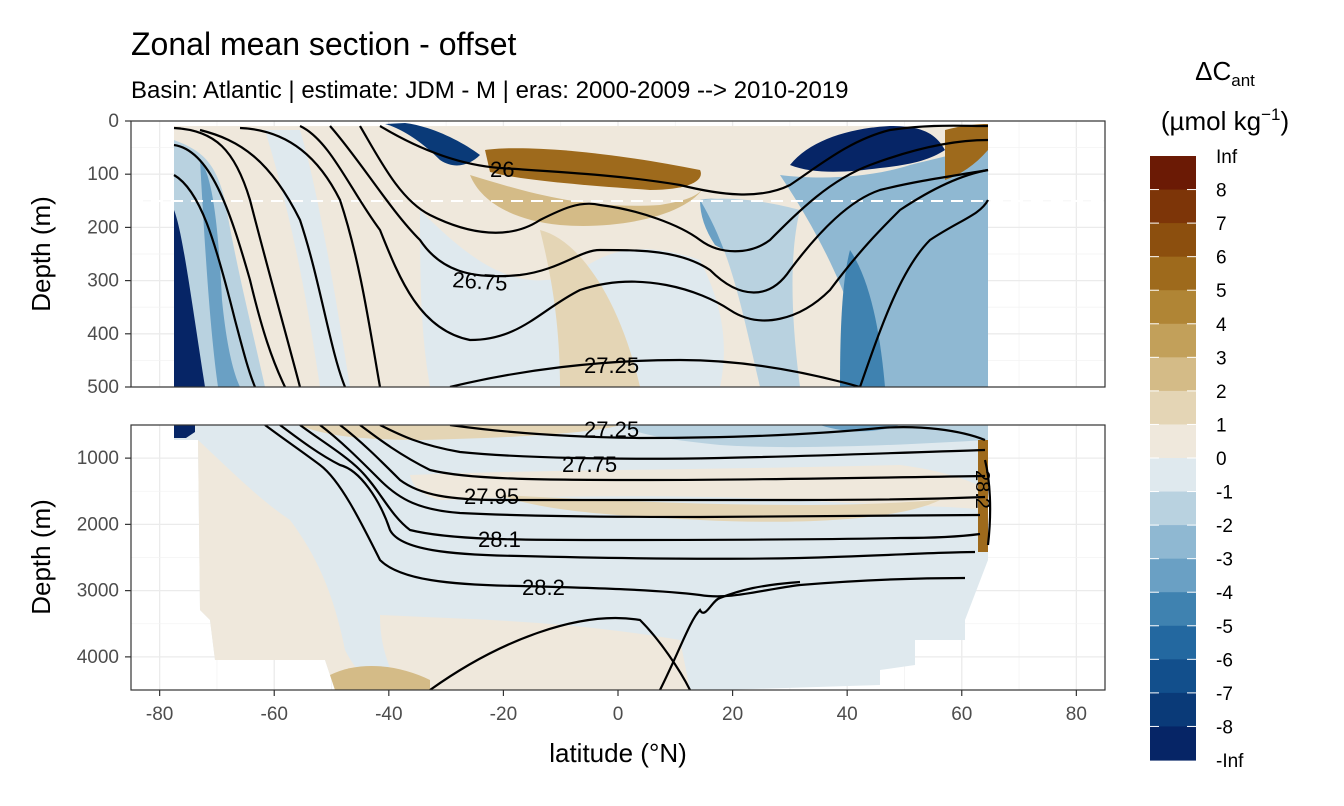 This screenshot has height=806, width=1344. Describe the element at coordinates (1224, 627) in the screenshot. I see `legend-label: -5` at that location.